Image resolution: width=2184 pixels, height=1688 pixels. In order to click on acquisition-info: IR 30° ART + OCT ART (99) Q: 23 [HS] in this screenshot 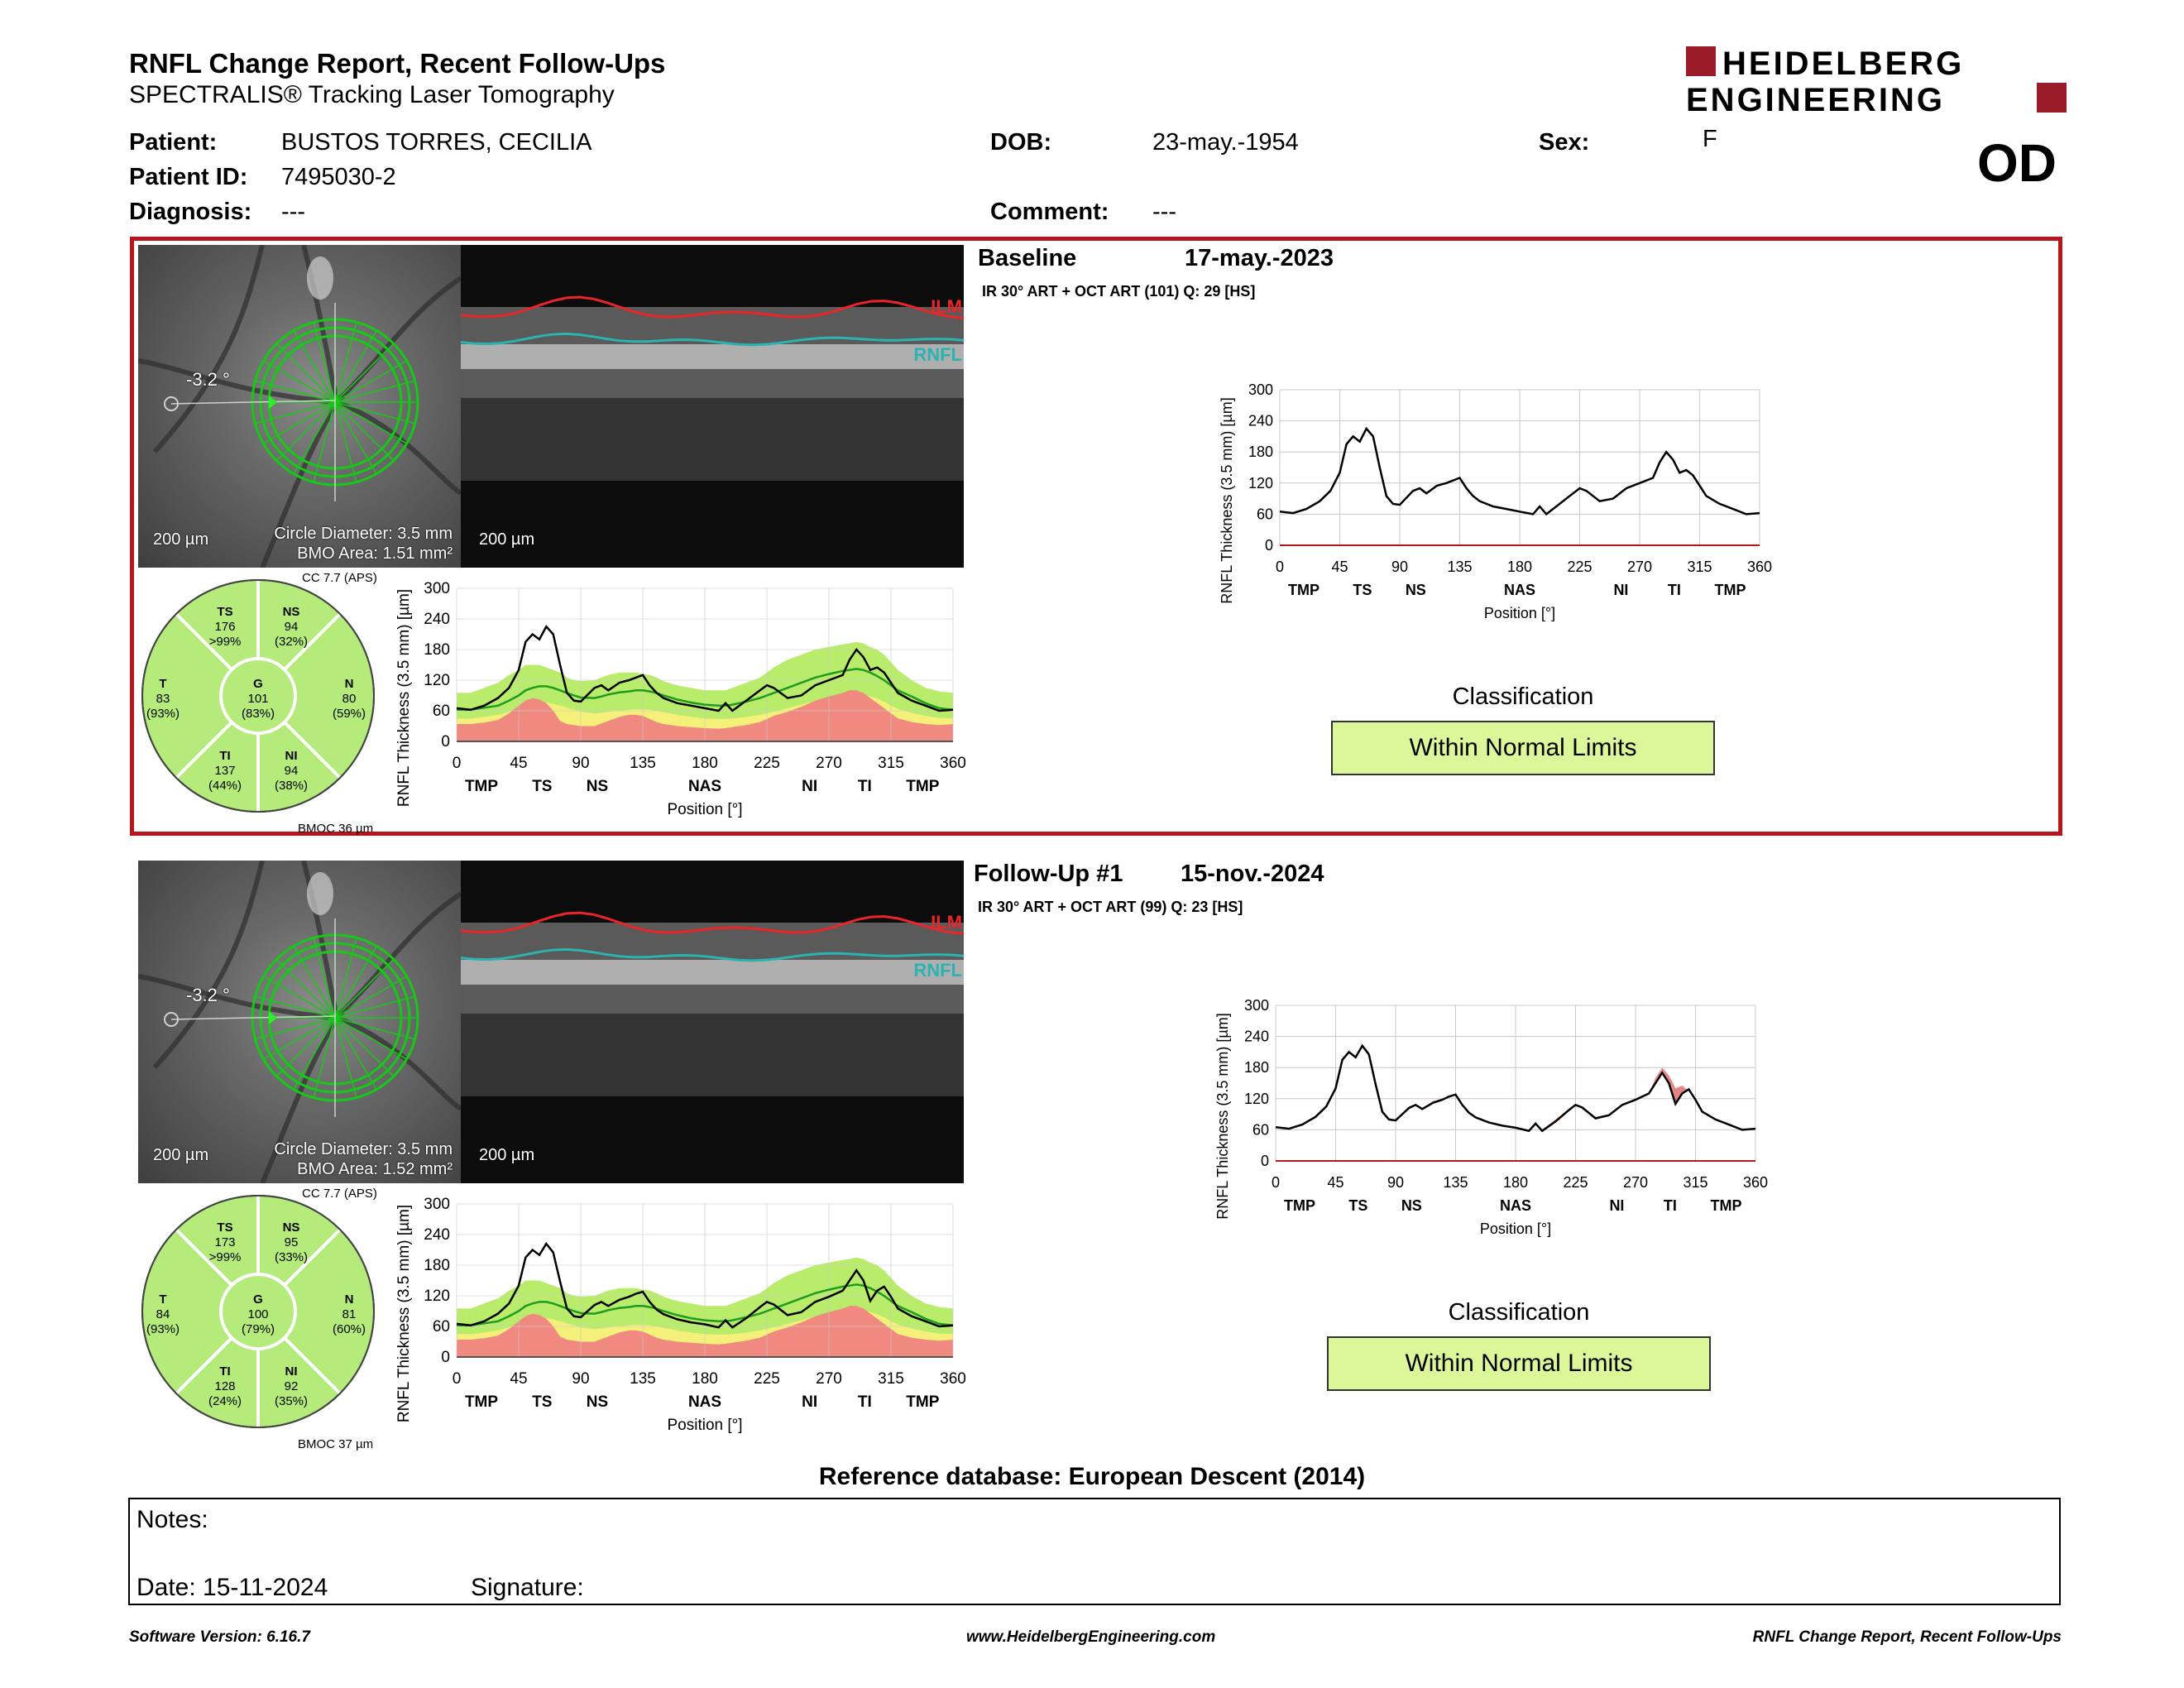, I will do `click(1110, 907)`.